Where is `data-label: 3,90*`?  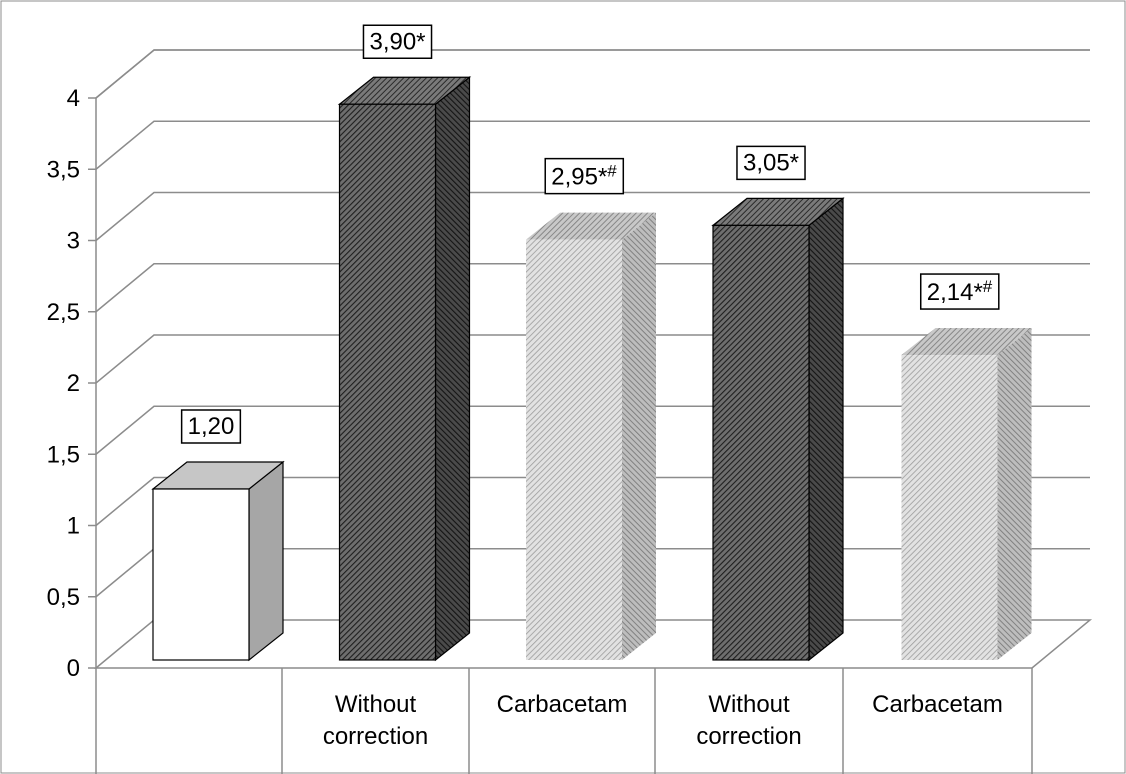 data-label: 3,90* is located at coordinates (397, 41).